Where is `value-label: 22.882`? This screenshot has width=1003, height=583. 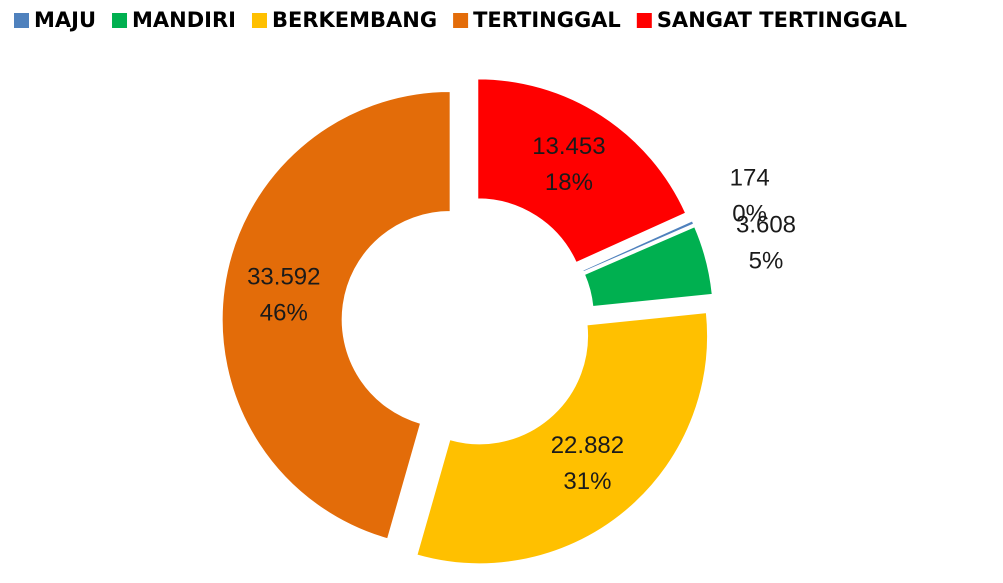 value-label: 22.882 is located at coordinates (587, 445).